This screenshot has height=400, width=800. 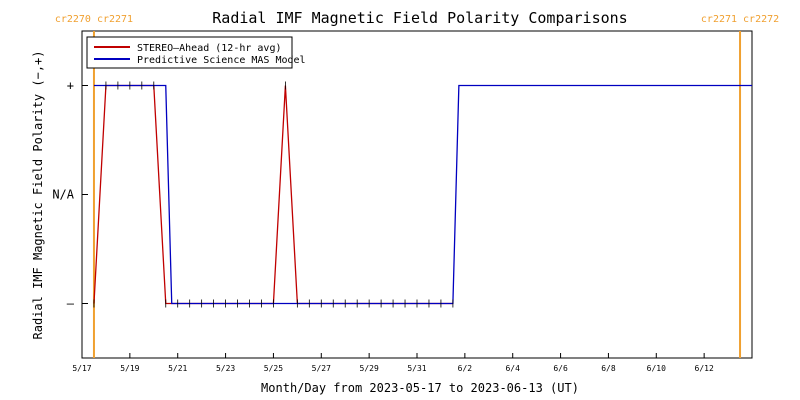 I want to click on x-tick-label: 5/27, so click(x=321, y=368).